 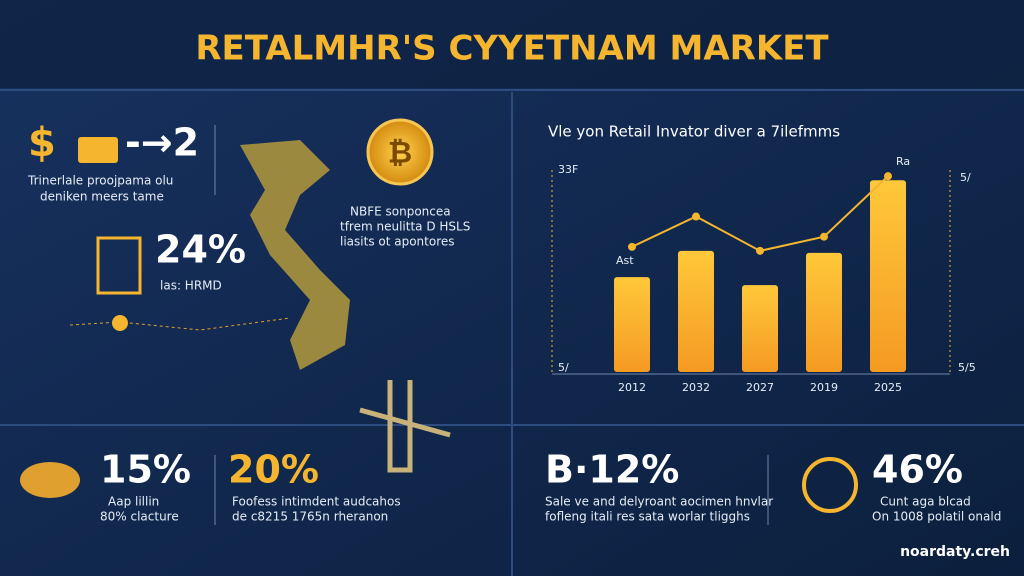 I want to click on stat-caption: liasits ot apontores, so click(x=397, y=242).